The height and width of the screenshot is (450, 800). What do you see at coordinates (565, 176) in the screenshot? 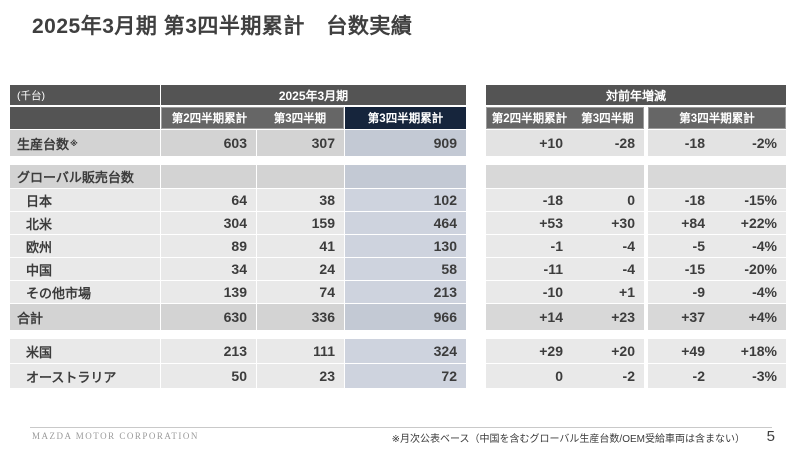
I see `yoy-cell-group` at bounding box center [565, 176].